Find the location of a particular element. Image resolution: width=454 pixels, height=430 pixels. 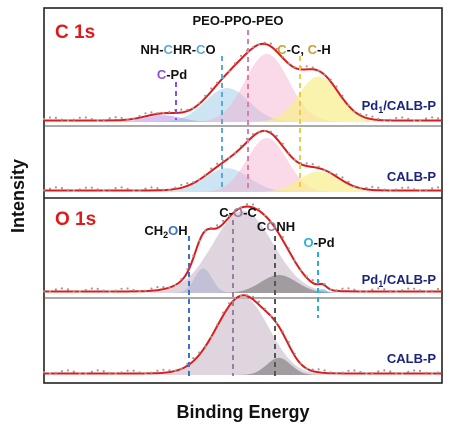

sample-label-pd1-c: Pd1/CALB-P is located at coordinates (399, 106).